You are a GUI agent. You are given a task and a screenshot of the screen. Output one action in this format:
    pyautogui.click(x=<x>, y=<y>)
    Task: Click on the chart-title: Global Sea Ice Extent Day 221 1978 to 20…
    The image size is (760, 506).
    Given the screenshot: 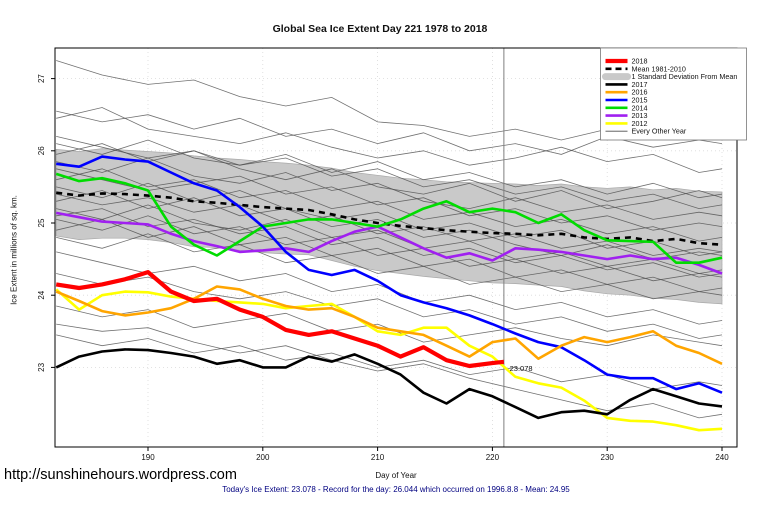 What is the action you would take?
    pyautogui.click(x=380, y=29)
    